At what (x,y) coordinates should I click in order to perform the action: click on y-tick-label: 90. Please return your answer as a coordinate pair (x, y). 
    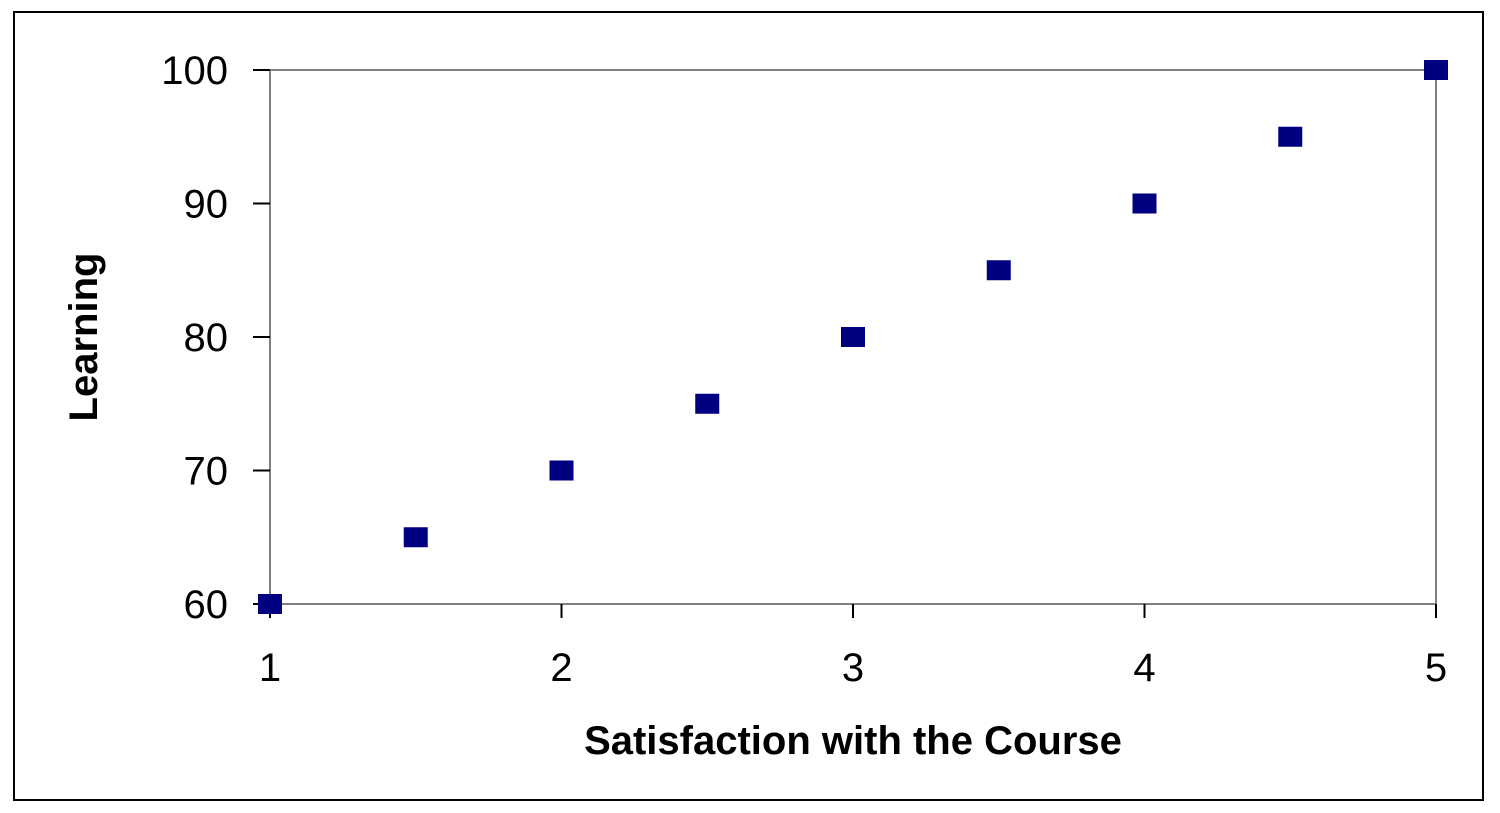
    Looking at the image, I should click on (206, 205).